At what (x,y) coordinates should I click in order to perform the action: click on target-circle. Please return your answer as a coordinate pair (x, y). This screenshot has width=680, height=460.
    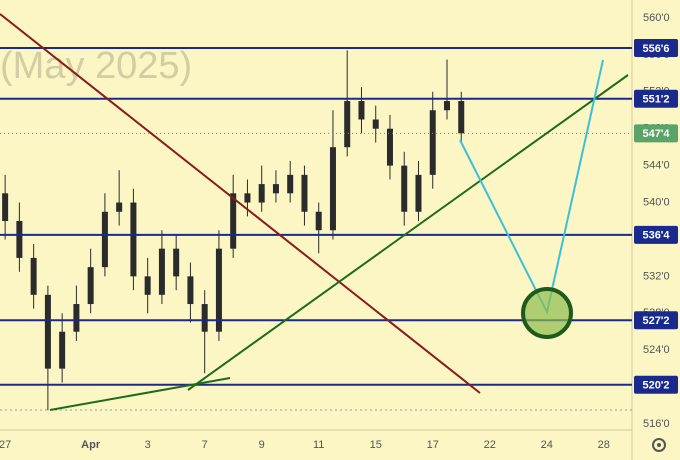
    Looking at the image, I should click on (547, 313).